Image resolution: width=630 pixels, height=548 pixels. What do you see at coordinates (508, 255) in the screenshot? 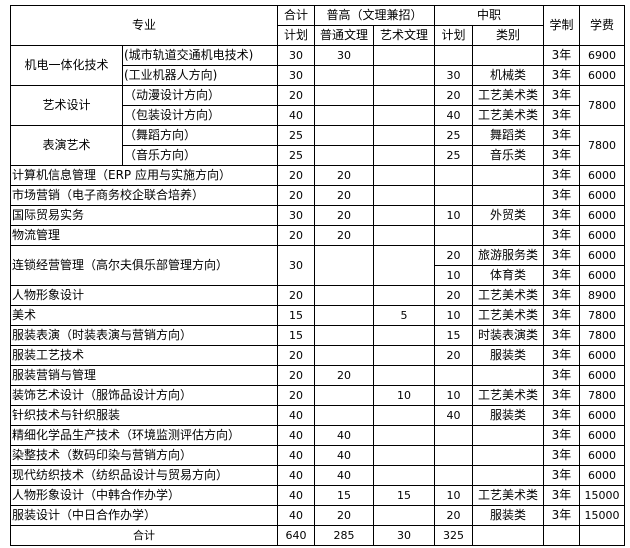
I see `cell-voc-type: 旅游服务类` at bounding box center [508, 255].